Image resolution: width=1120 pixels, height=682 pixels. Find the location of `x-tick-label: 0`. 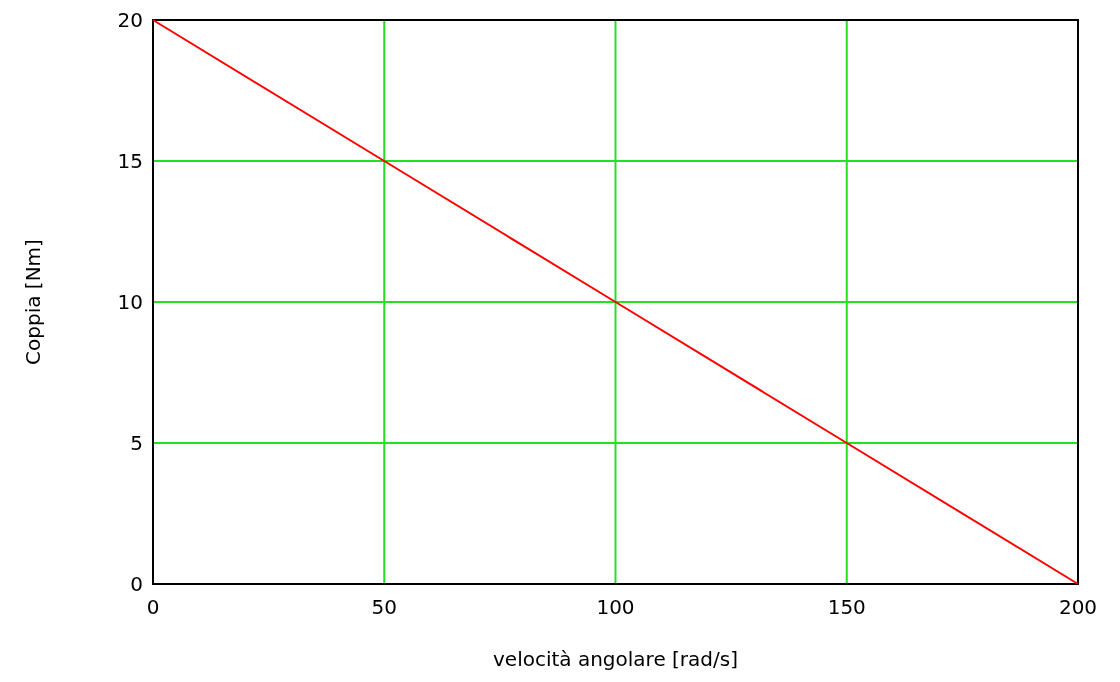

x-tick-label: 0 is located at coordinates (153, 607).